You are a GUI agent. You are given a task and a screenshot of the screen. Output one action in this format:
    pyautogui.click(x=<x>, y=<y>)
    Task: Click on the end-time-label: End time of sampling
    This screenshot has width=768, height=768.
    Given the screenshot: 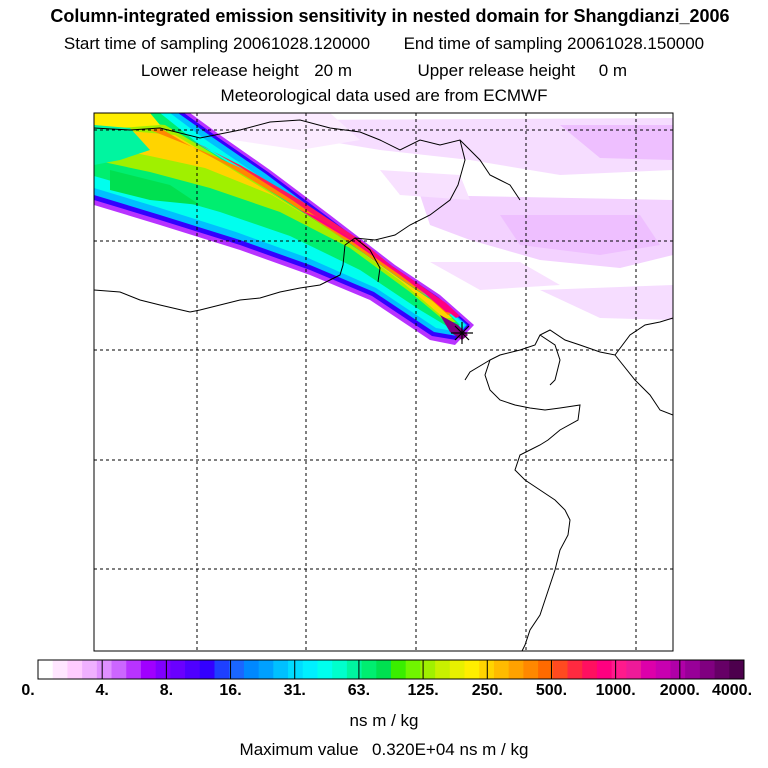 What is the action you would take?
    pyautogui.click(x=483, y=43)
    